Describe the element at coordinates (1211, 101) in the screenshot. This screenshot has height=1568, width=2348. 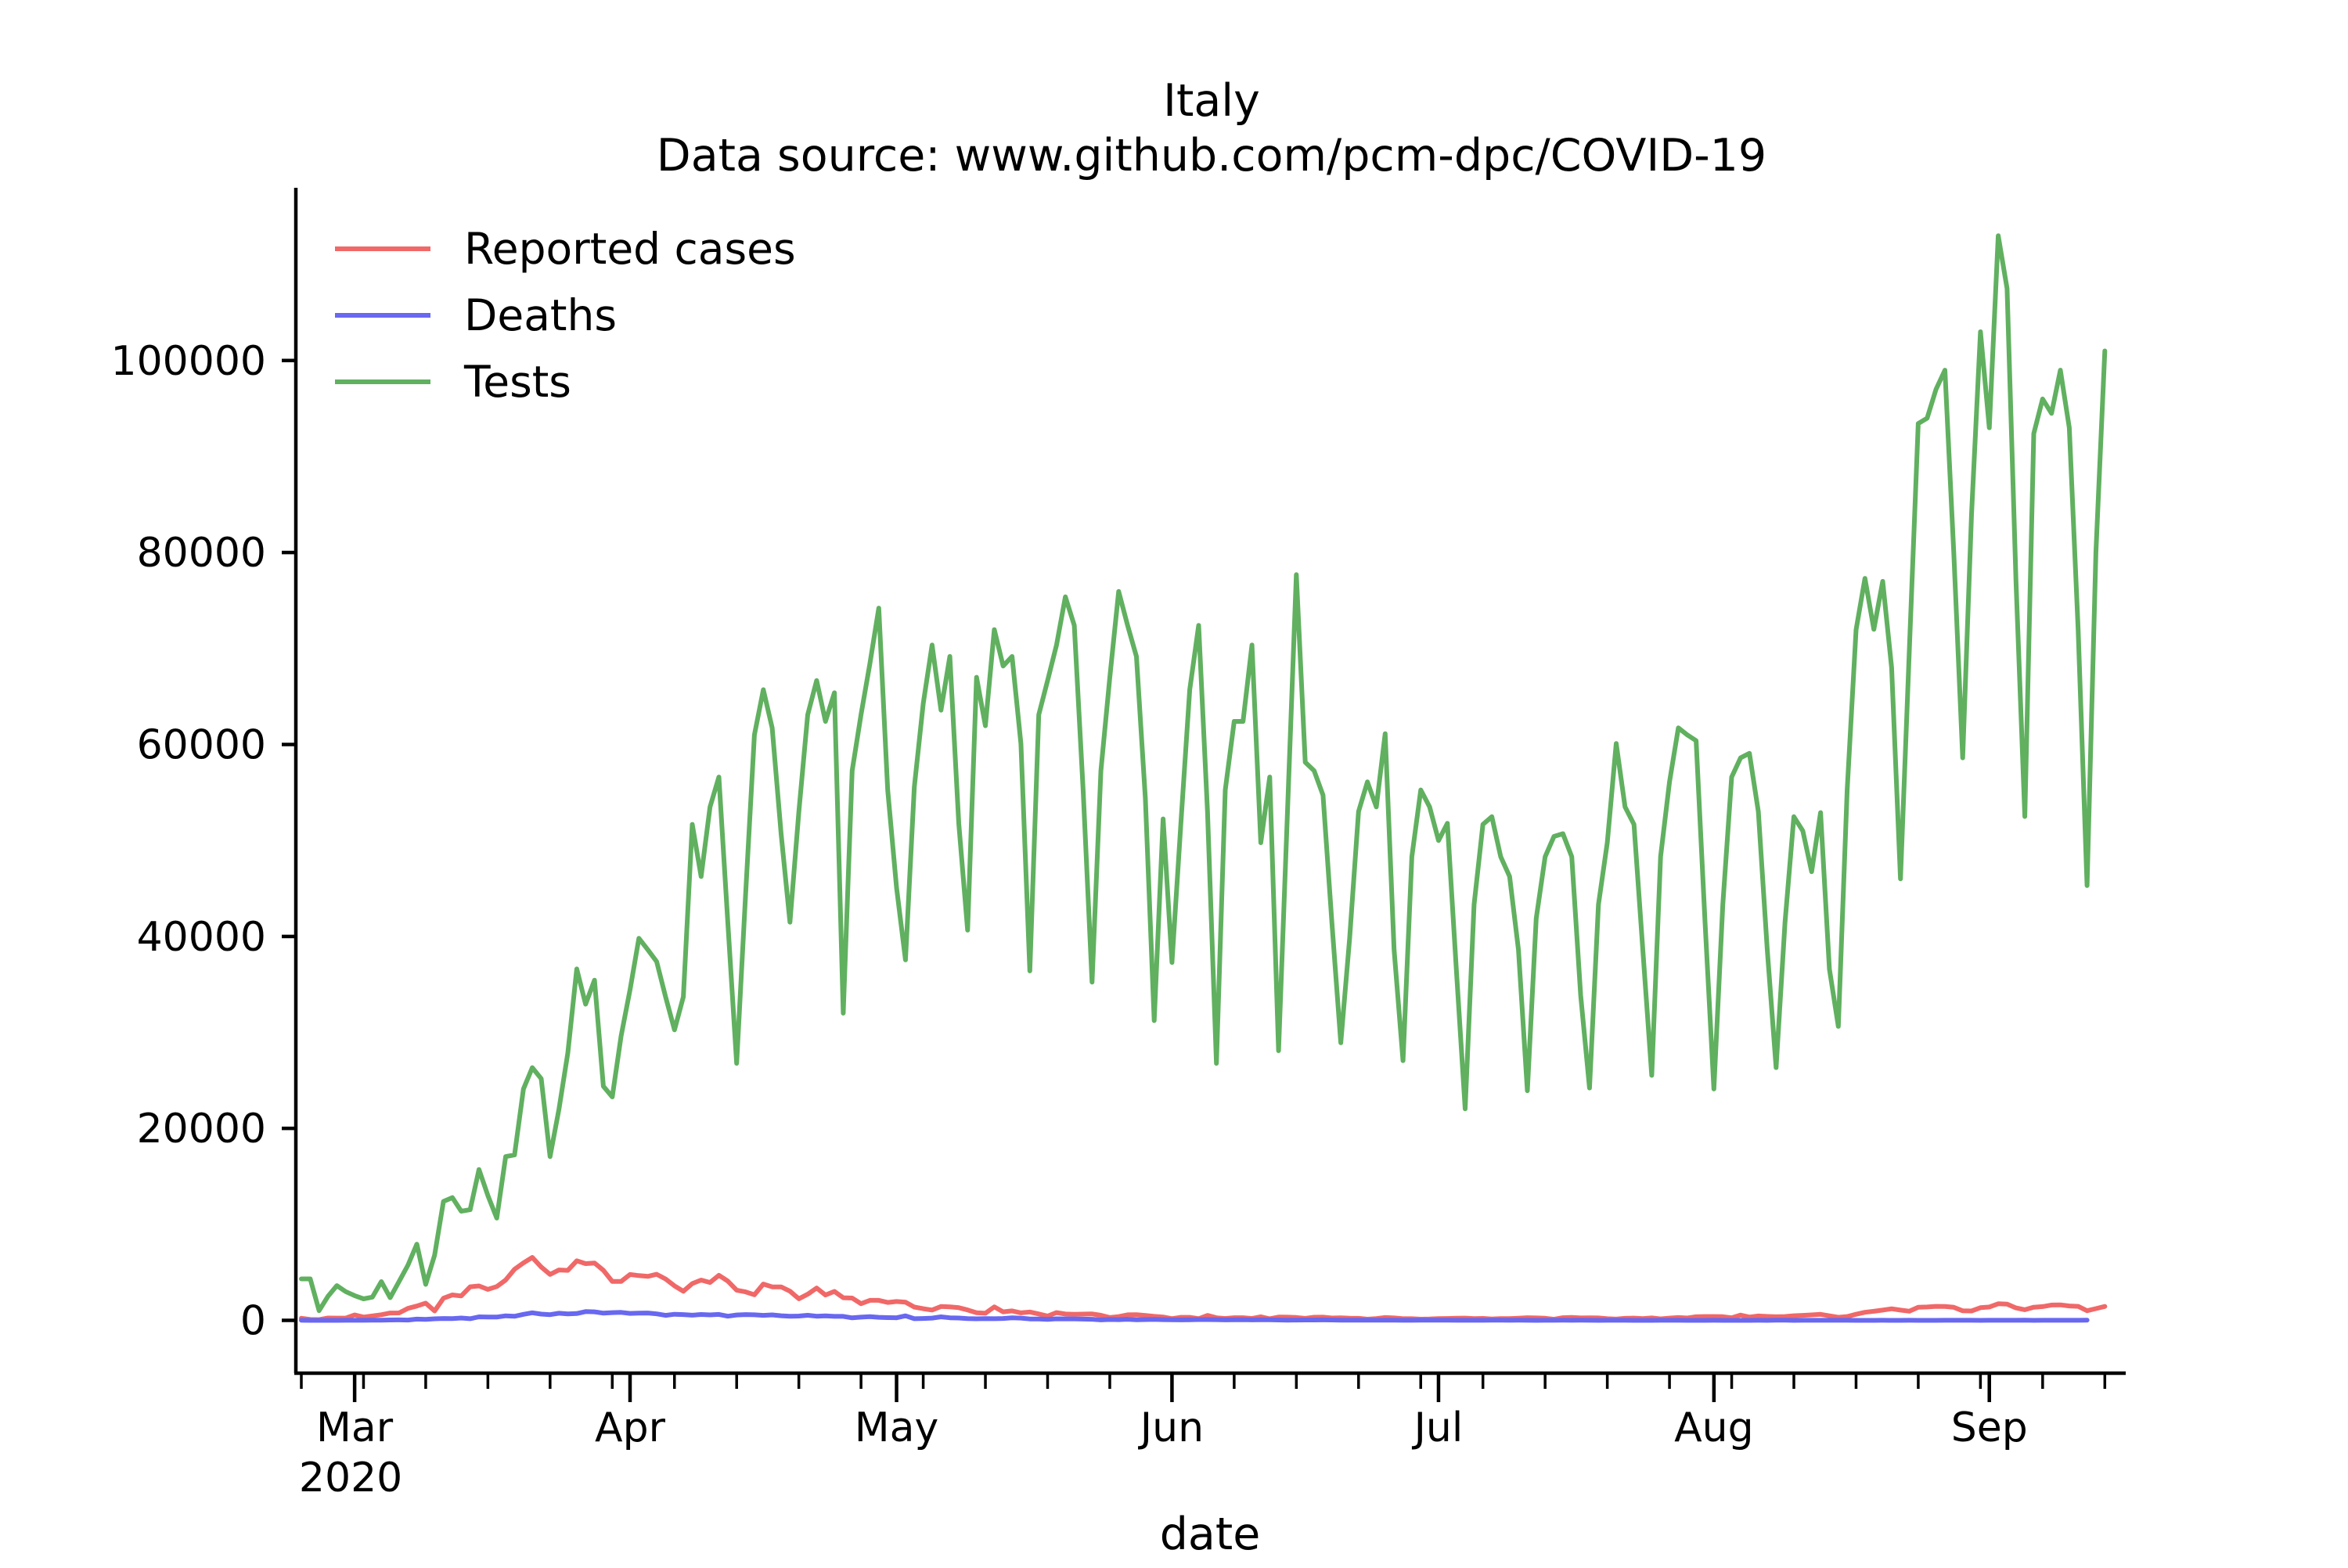
I see `chart-title: Italy` at that location.